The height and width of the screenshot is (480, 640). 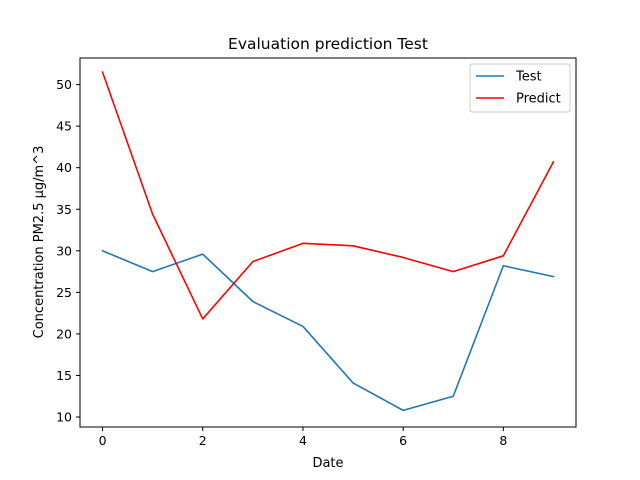 I want to click on x-tick-label: 4, so click(x=303, y=440).